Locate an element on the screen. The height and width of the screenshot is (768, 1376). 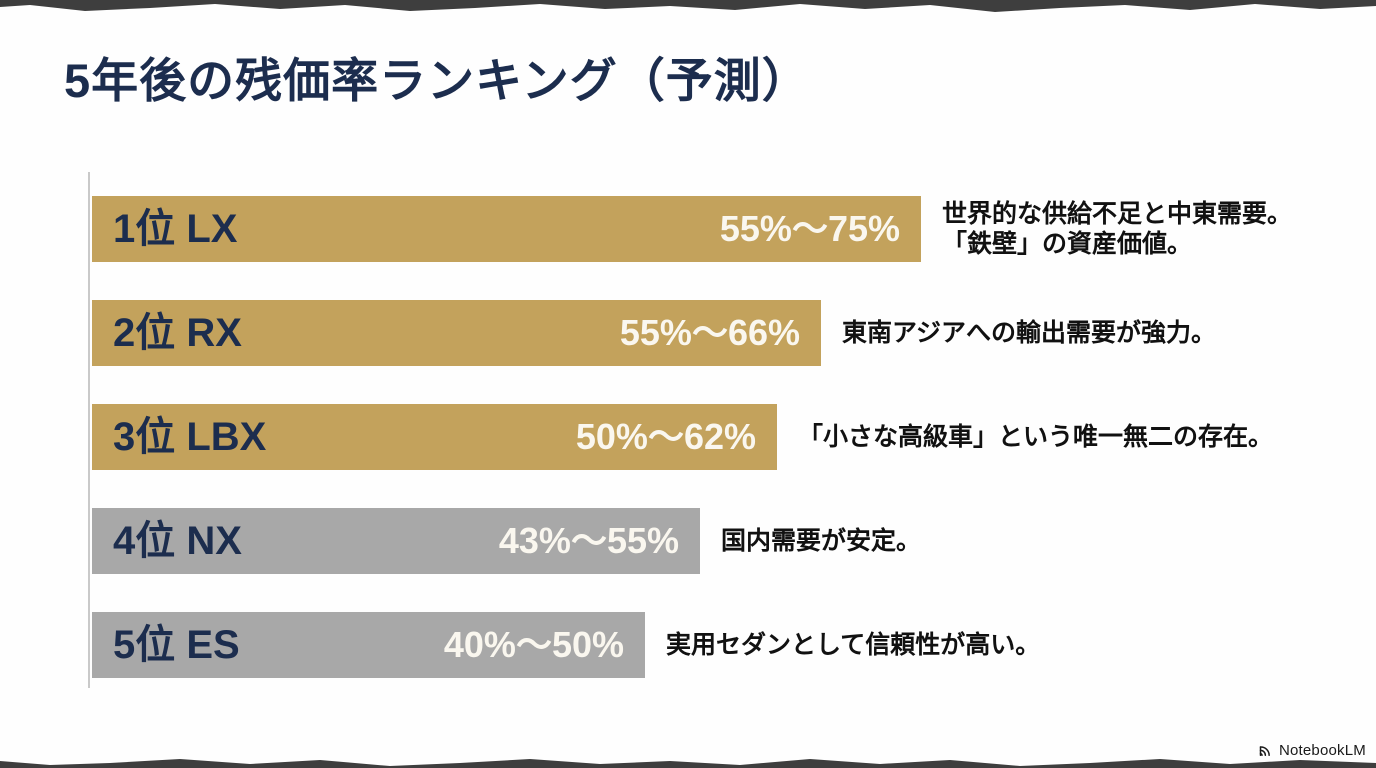
bar-nx: 4位 NX 43%〜55% is located at coordinates (396, 541).